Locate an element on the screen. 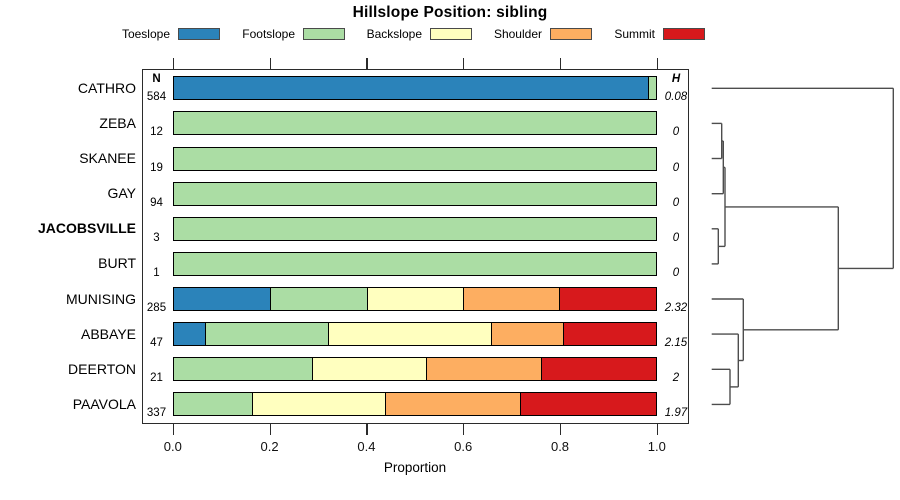 The width and height of the screenshot is (900, 500). x-tick-label: 0.2 is located at coordinates (269, 446).